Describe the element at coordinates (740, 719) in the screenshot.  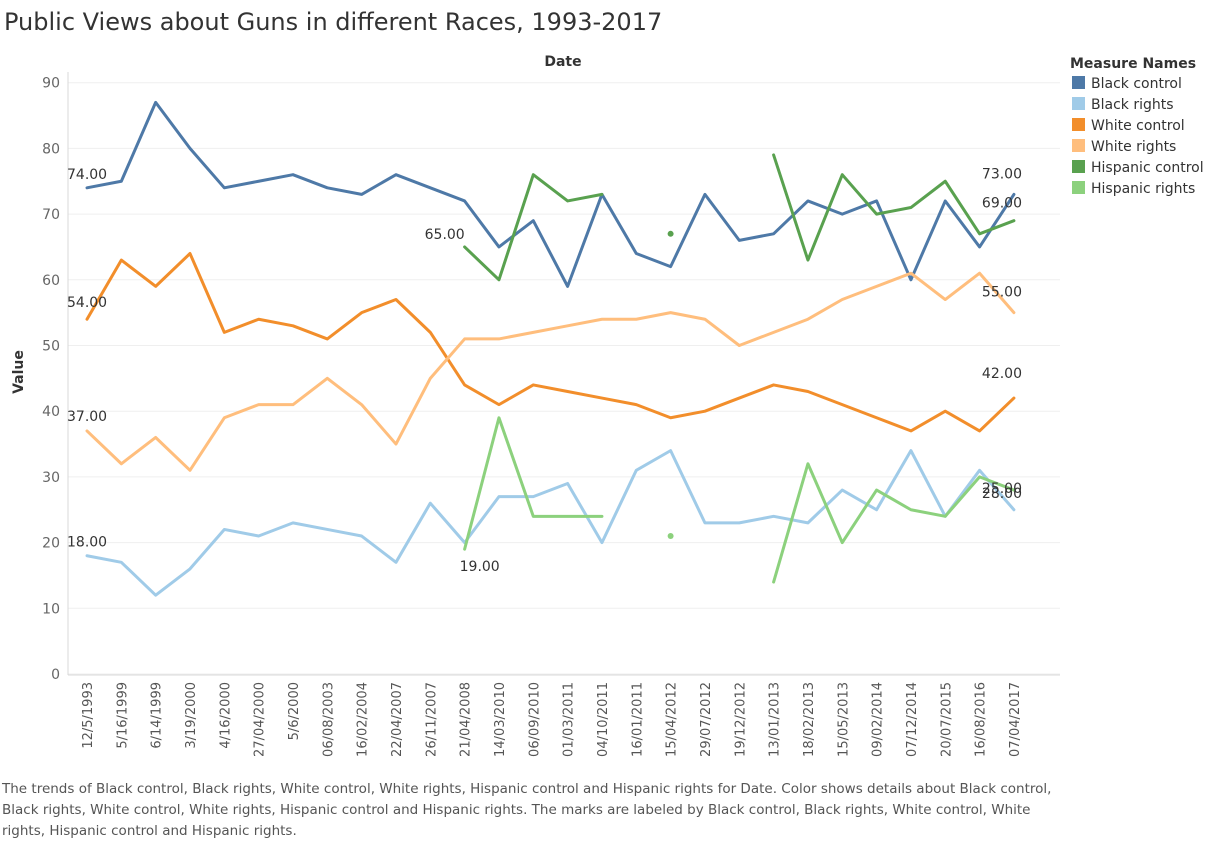
I see `x-tick-label: 19/12/2012` at that location.